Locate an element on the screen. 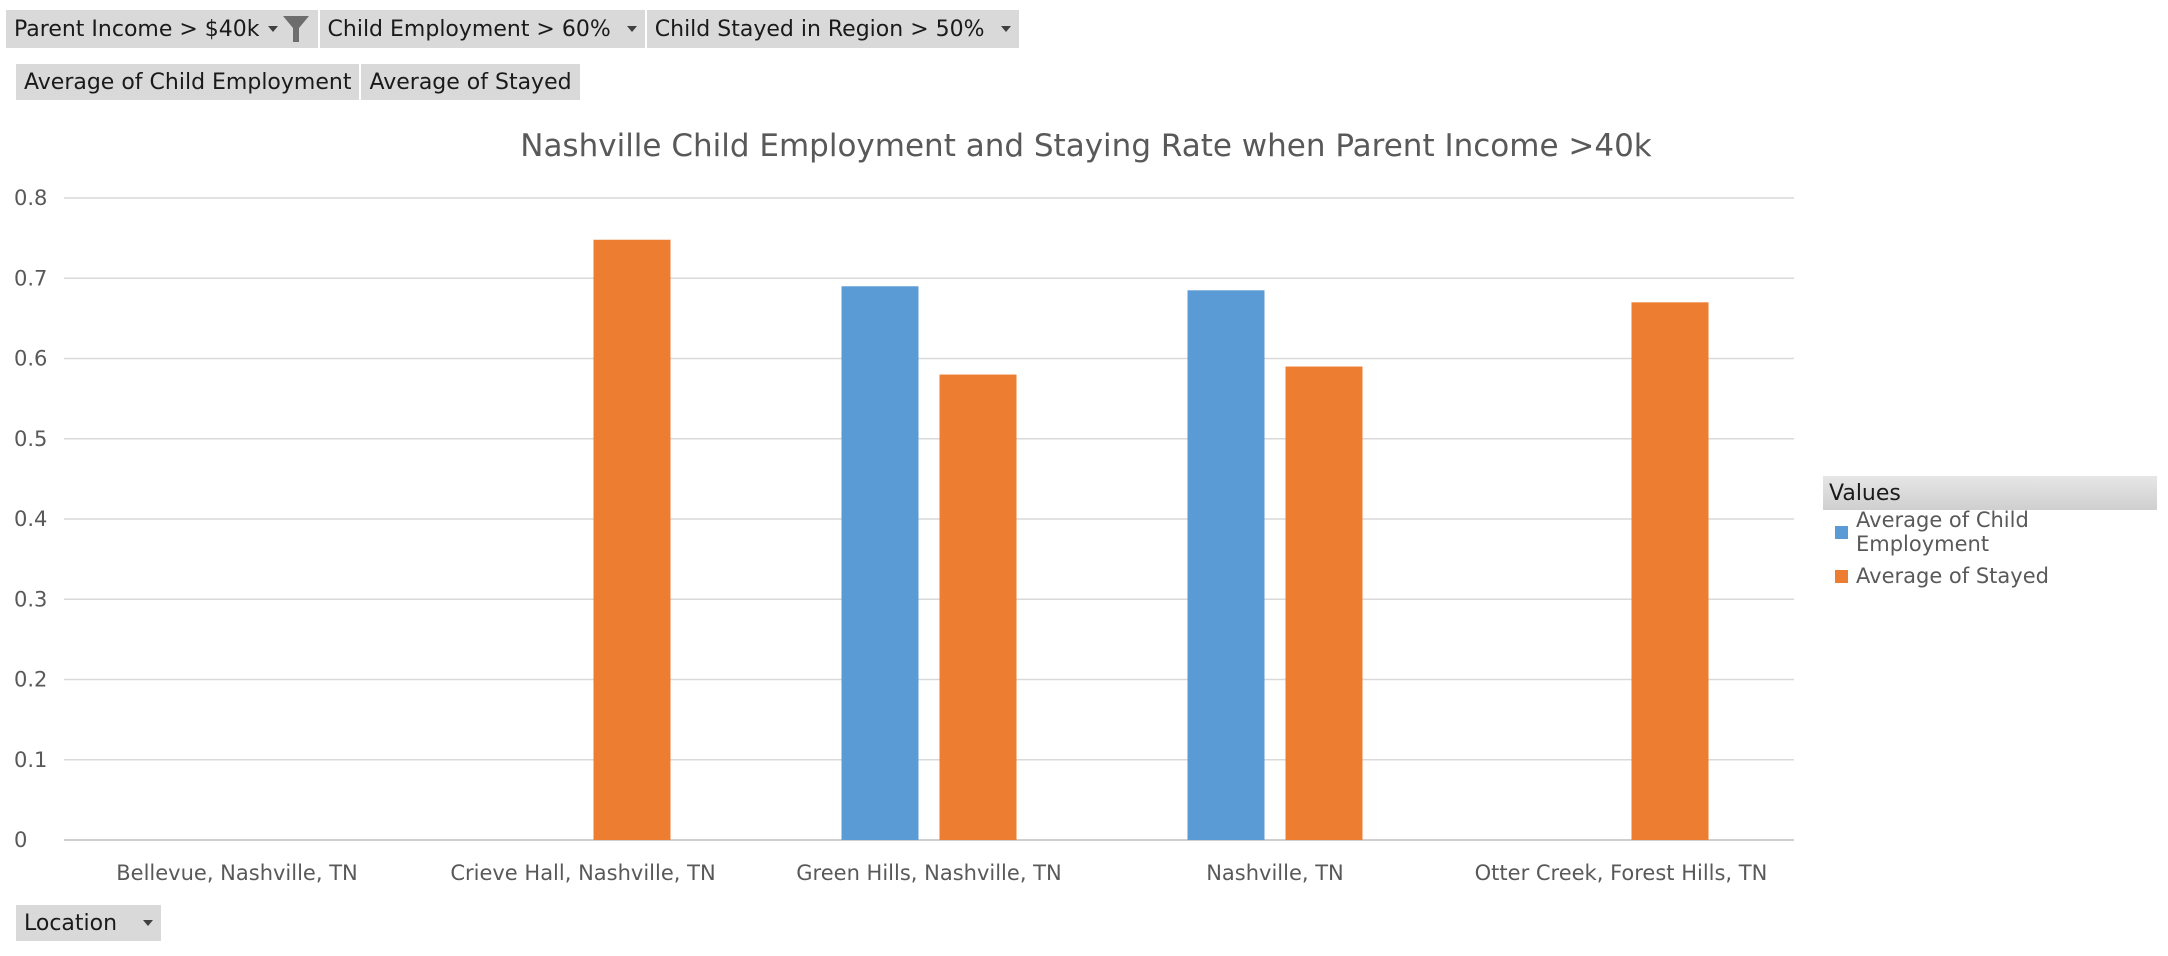 The width and height of the screenshot is (2168, 956). filter-child-stayed-label: Child Stayed in Region > 50% is located at coordinates (819, 29).